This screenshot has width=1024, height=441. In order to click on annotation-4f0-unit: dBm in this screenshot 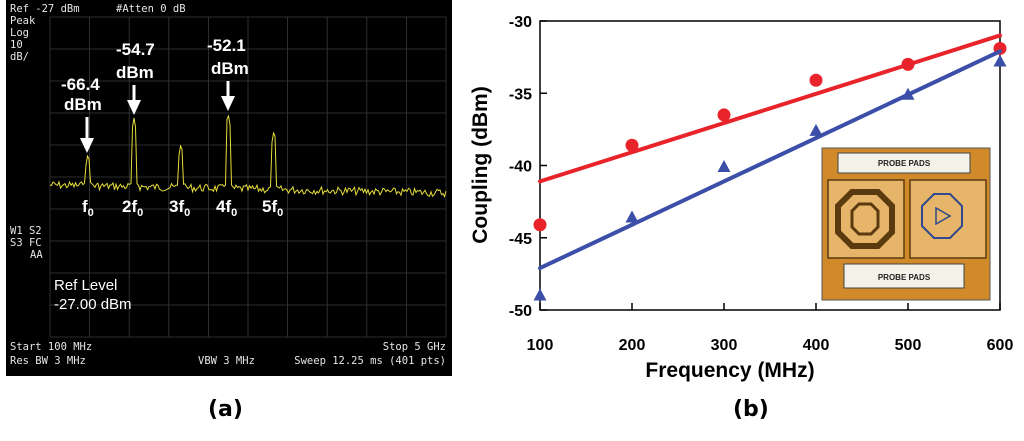, I will do `click(230, 68)`.